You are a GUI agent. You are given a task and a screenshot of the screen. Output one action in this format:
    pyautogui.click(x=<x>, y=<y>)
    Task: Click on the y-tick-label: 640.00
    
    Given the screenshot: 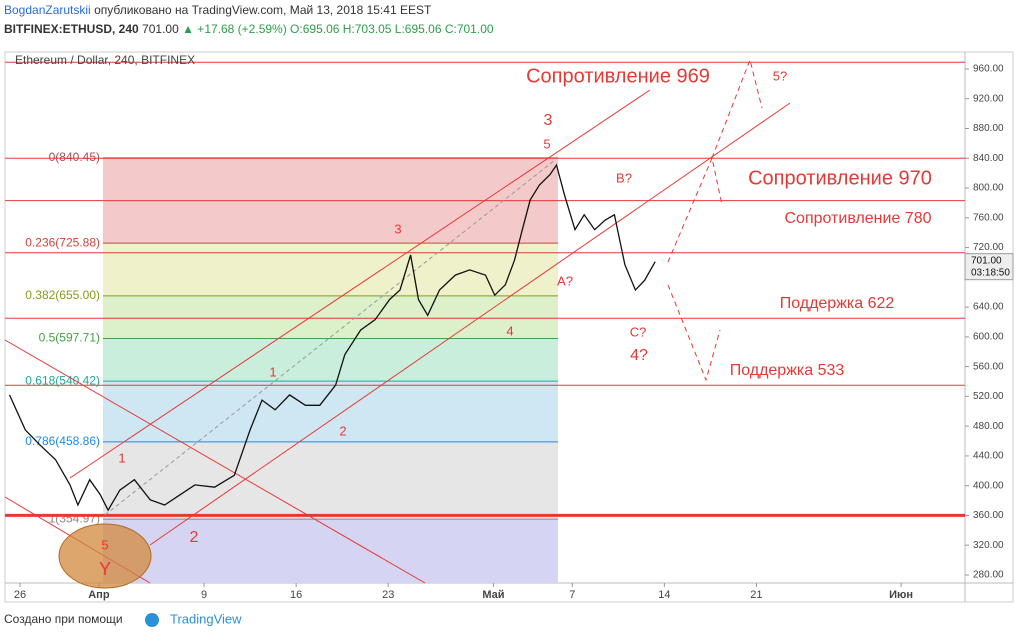 What is the action you would take?
    pyautogui.click(x=988, y=307)
    